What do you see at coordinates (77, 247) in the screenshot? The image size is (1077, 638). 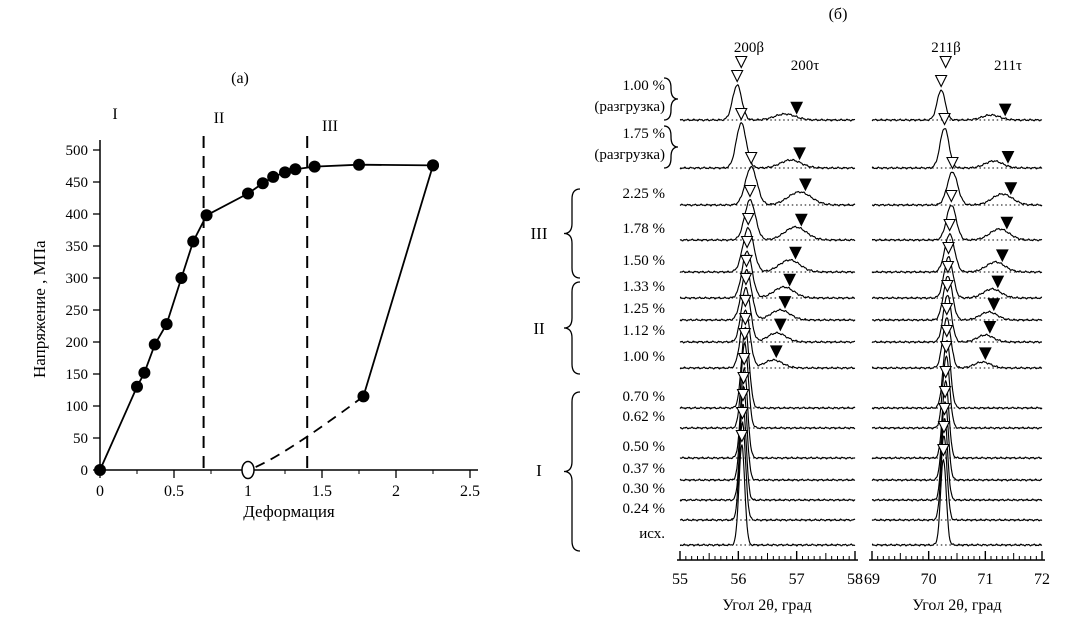 I see `y-tick-label: 350` at bounding box center [77, 247].